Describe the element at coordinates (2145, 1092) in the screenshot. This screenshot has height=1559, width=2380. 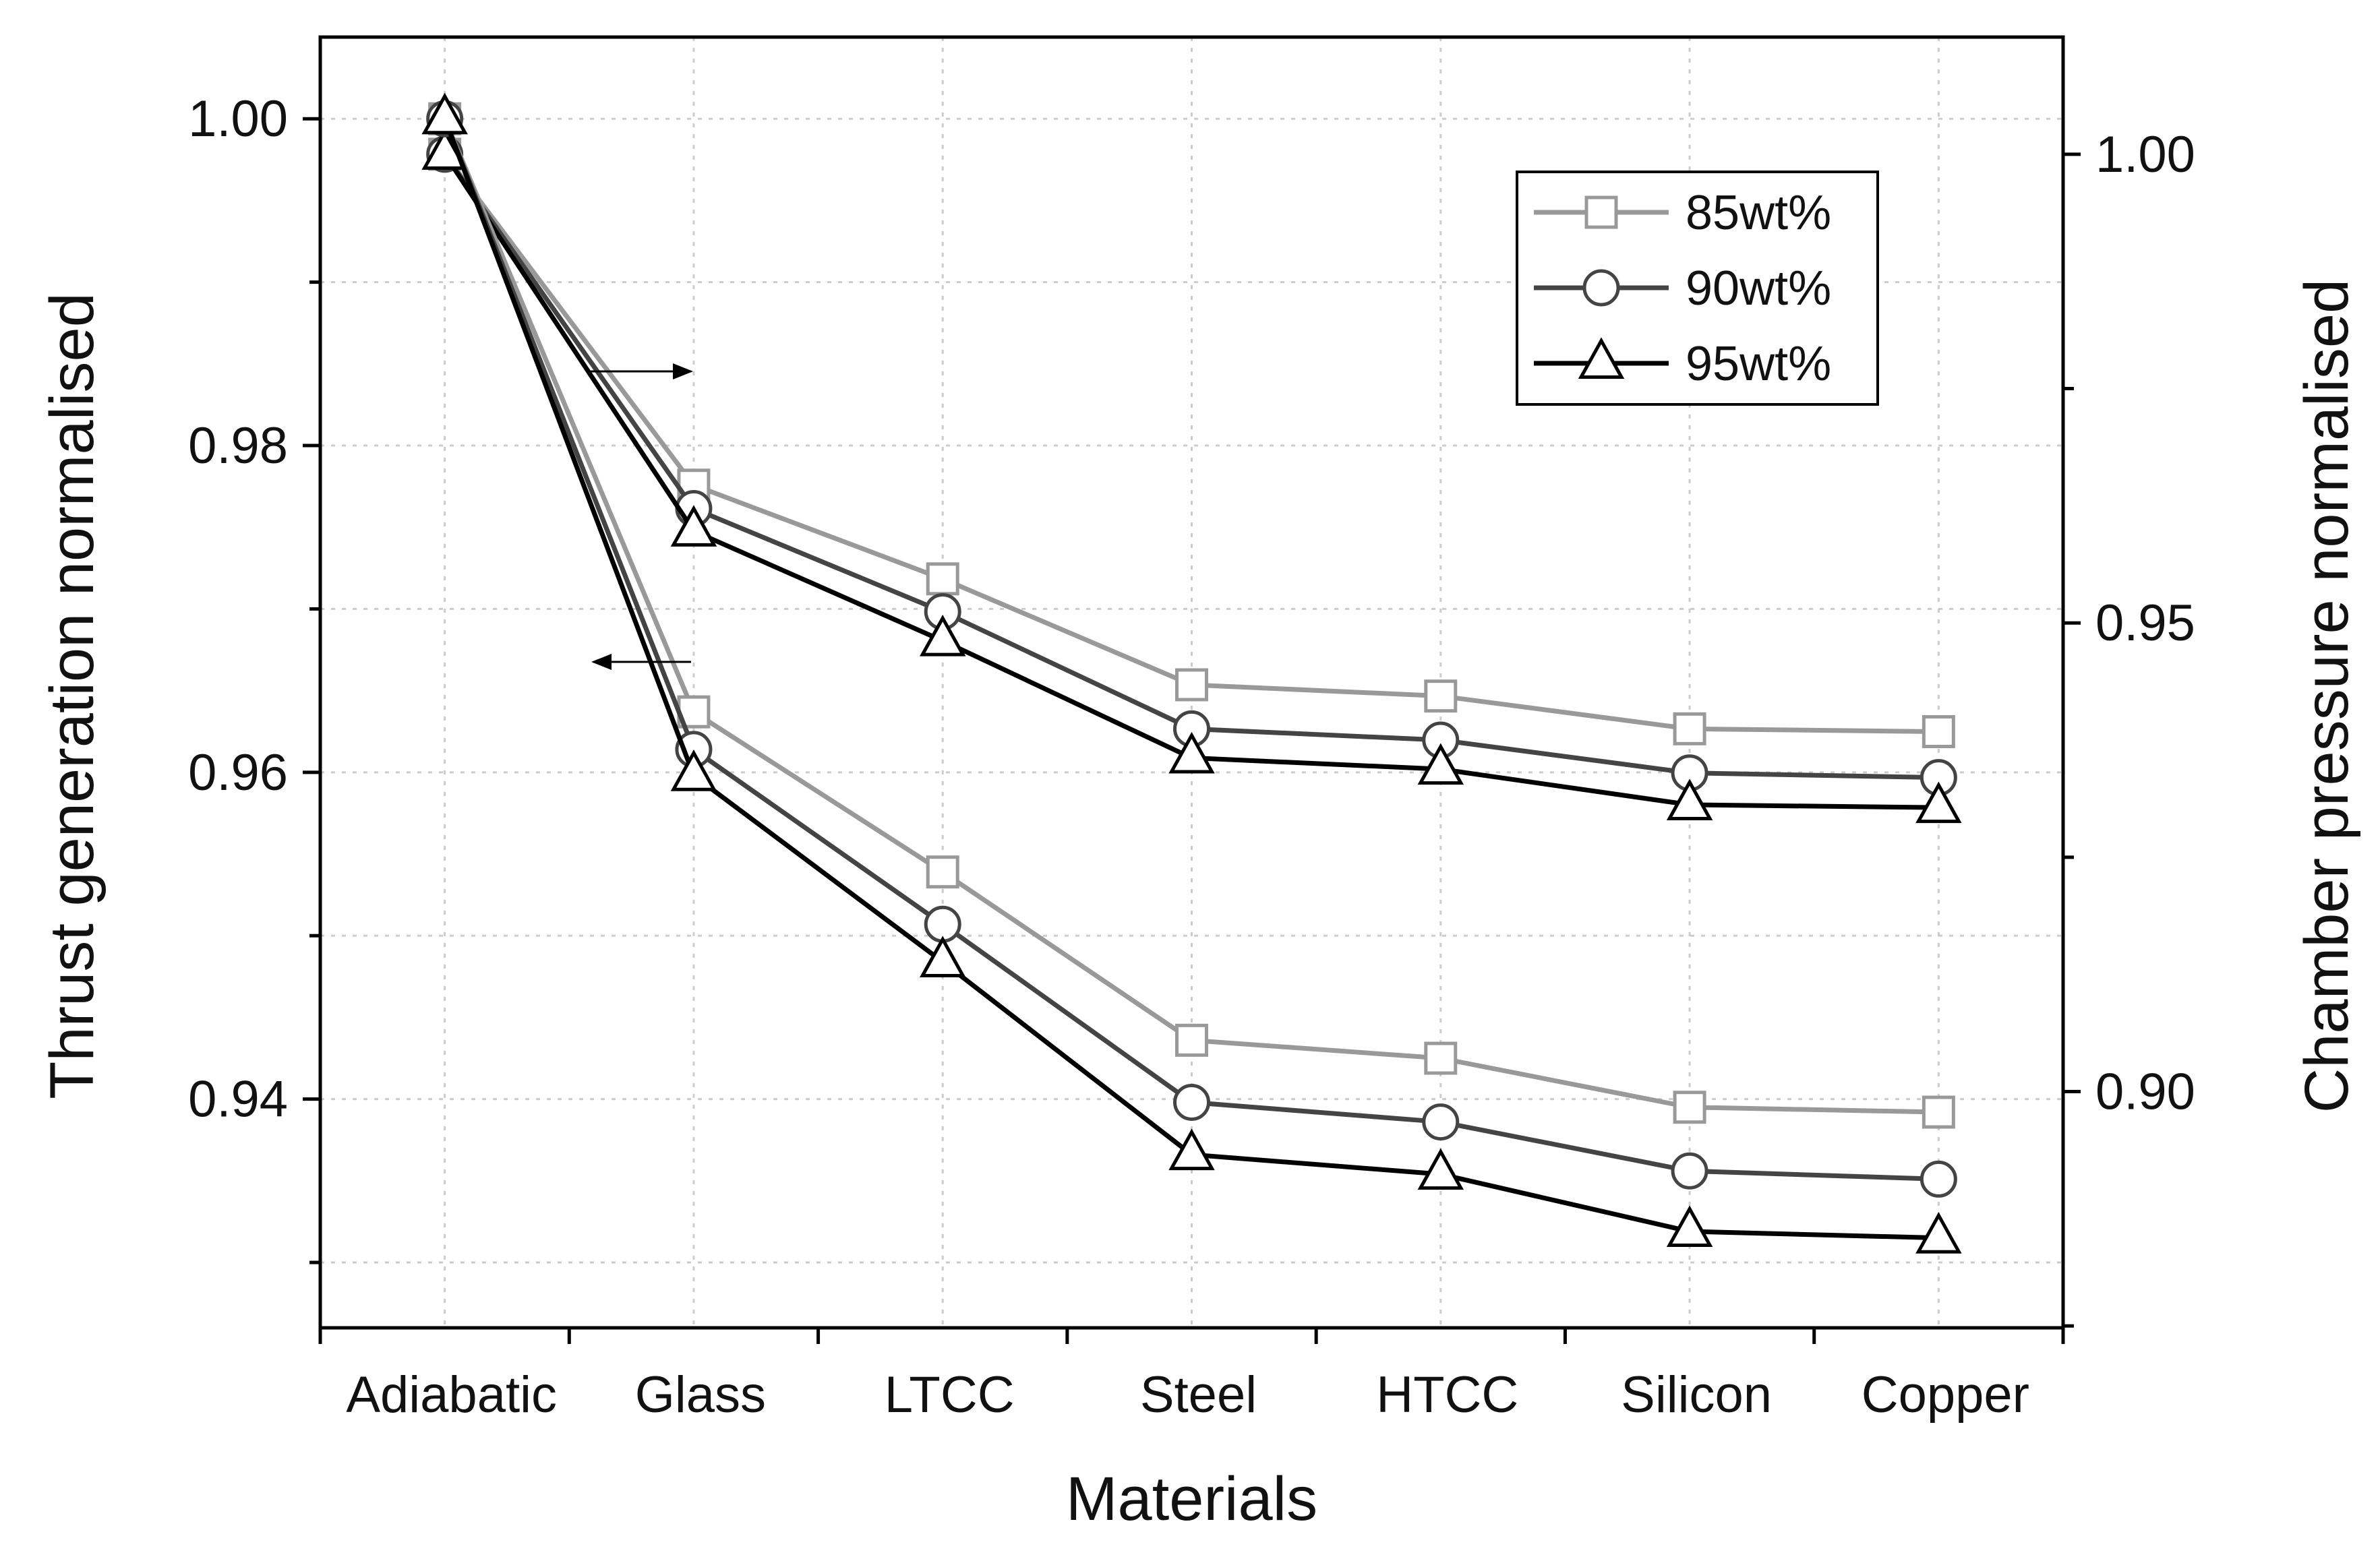
I see `right-tick-label: 0.90` at that location.